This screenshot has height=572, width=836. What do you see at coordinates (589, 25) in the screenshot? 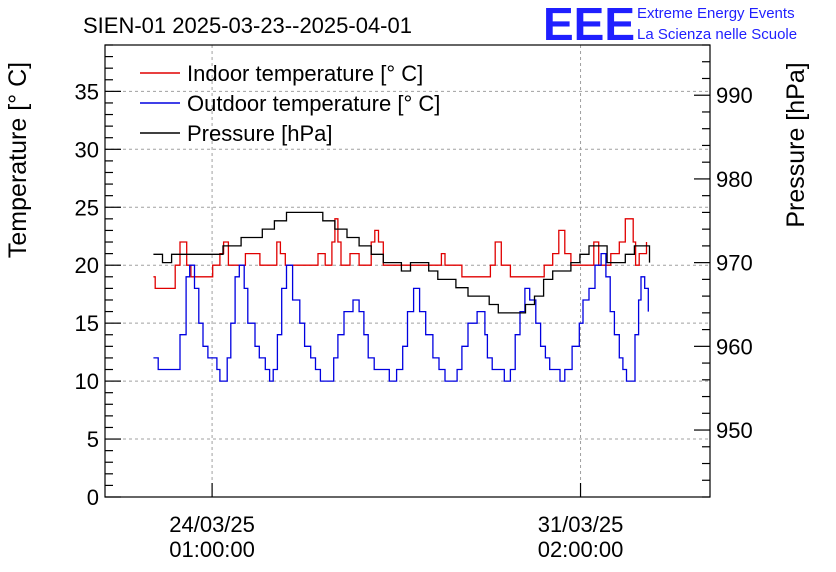
I see `logo-mark: EEE` at bounding box center [589, 25].